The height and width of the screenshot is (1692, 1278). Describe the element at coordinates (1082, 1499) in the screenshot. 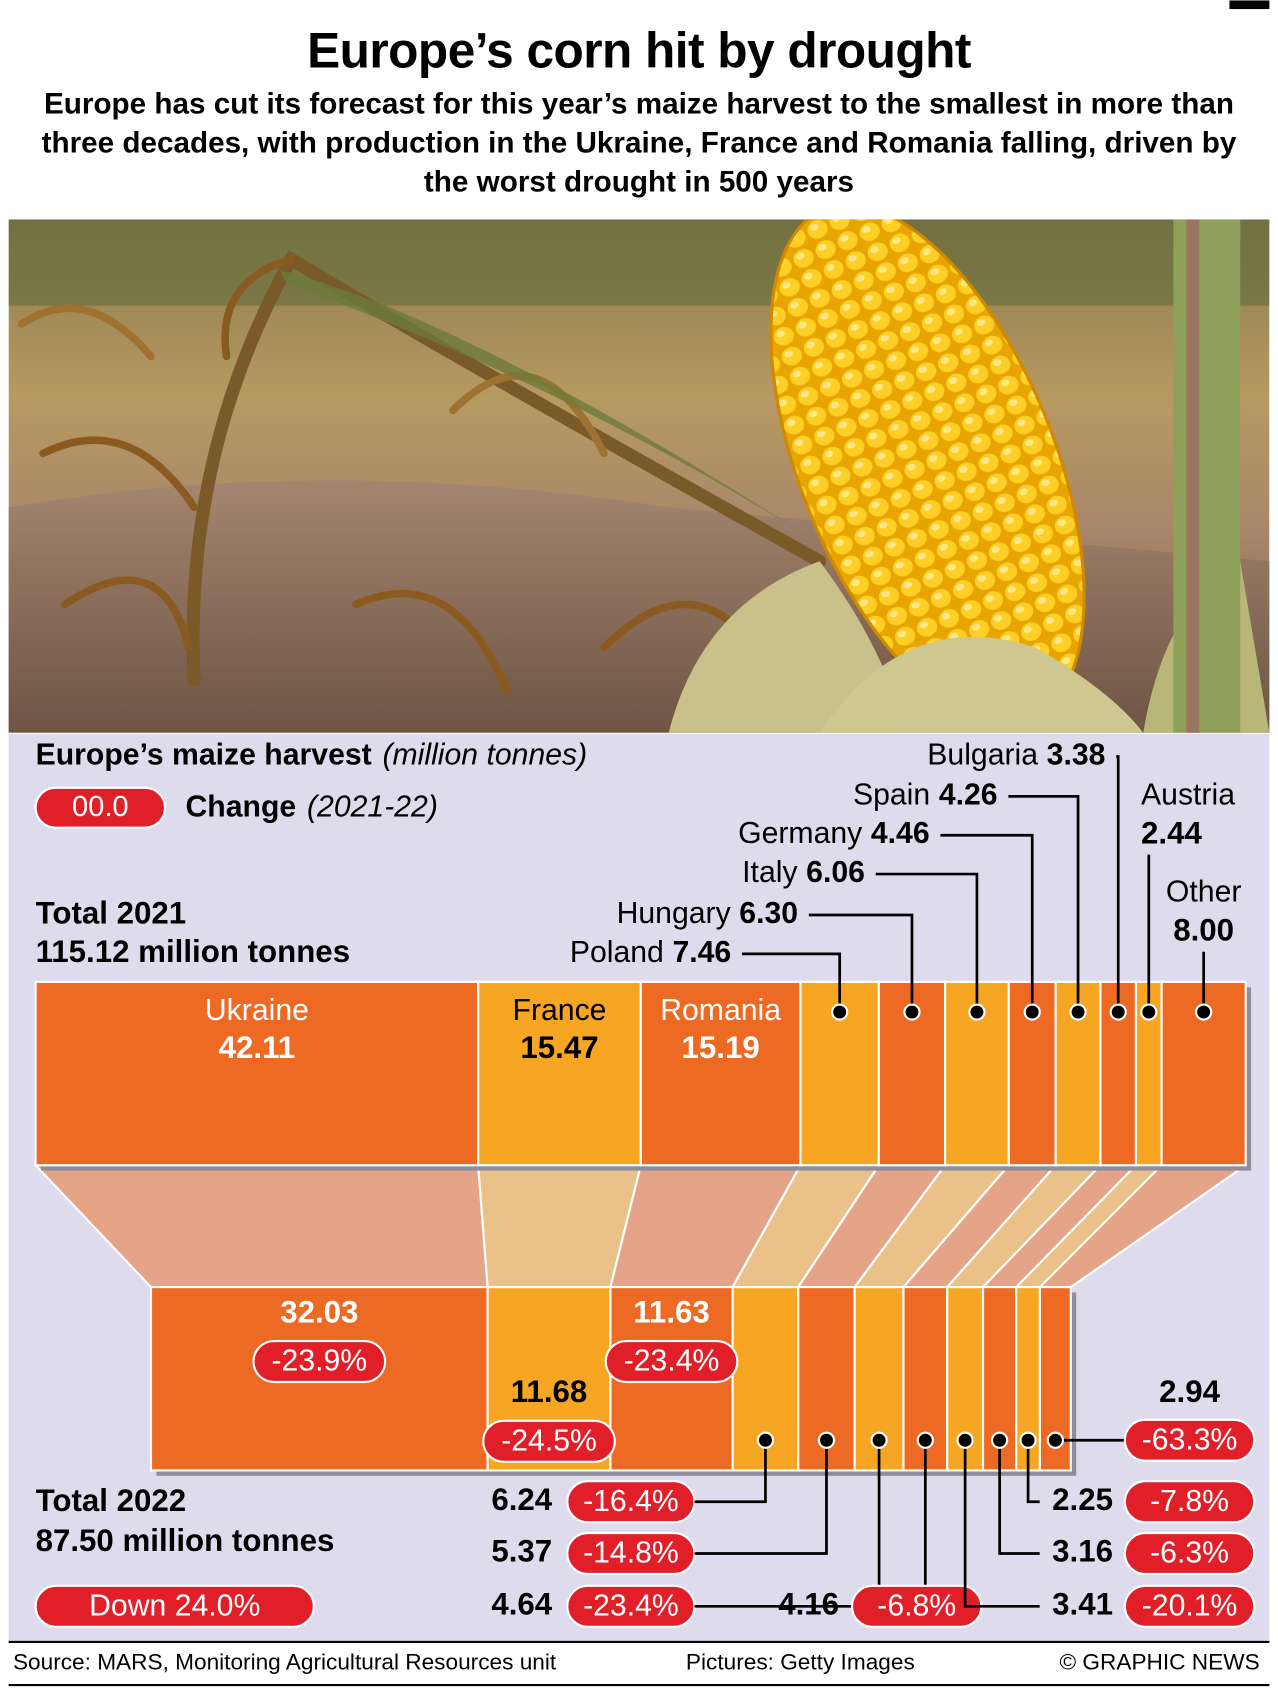

I see `value-label: 2.25` at that location.